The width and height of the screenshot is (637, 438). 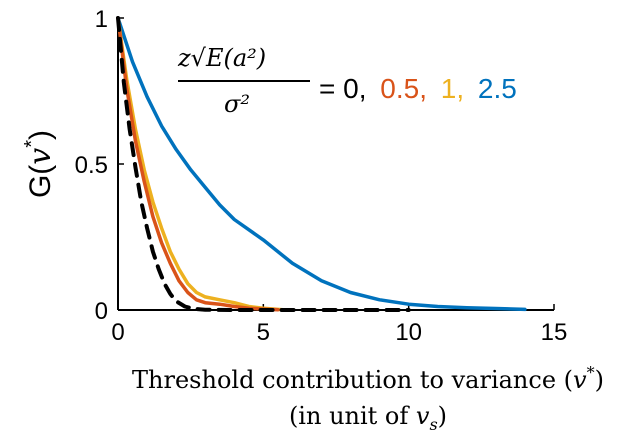 What do you see at coordinates (408, 332) in the screenshot?
I see `x-tick-label: 10` at bounding box center [408, 332].